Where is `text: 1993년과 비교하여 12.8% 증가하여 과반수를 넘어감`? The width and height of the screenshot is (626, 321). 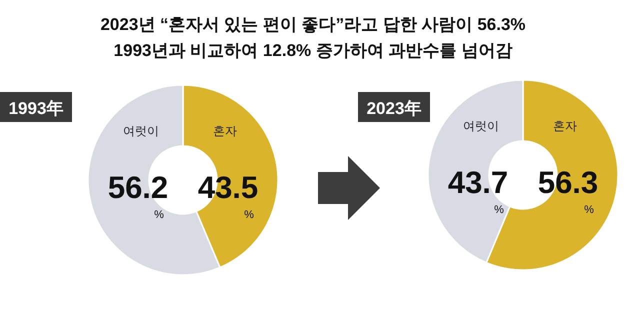
text: 1993년과 비교하여 12.8% 증가하여 과반수를 넘어감 is located at coordinates (313, 50).